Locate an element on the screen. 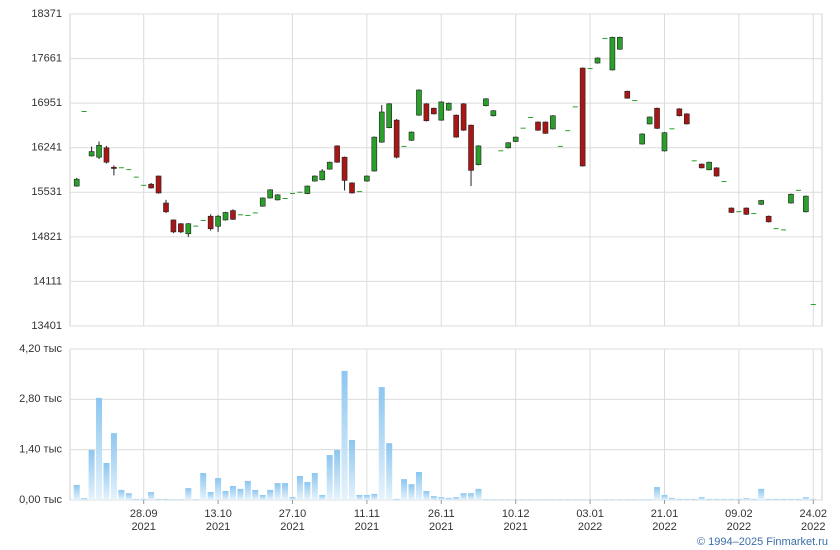 The height and width of the screenshot is (550, 840). y-tick-label: 16241 is located at coordinates (46, 148).